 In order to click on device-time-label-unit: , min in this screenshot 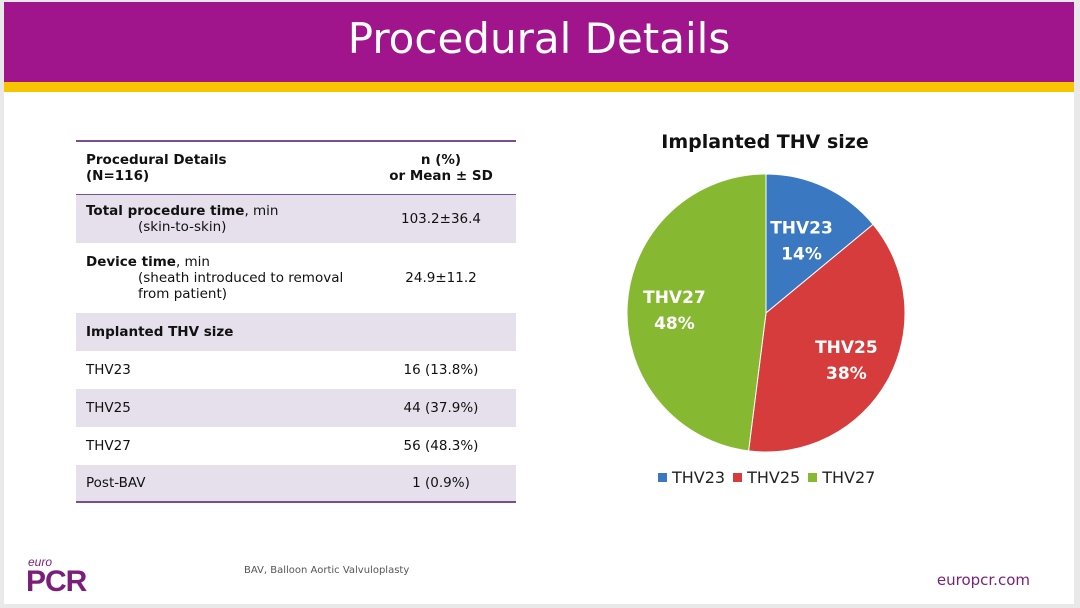, I will do `click(192, 262)`.